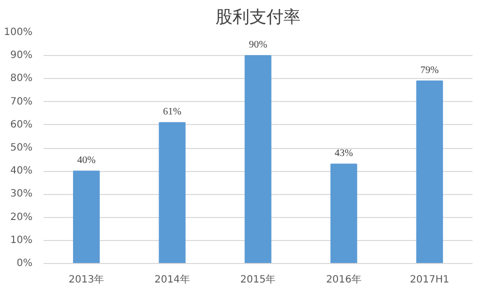 This screenshot has width=480, height=288. I want to click on y-tick-label: 100%, so click(18, 32).